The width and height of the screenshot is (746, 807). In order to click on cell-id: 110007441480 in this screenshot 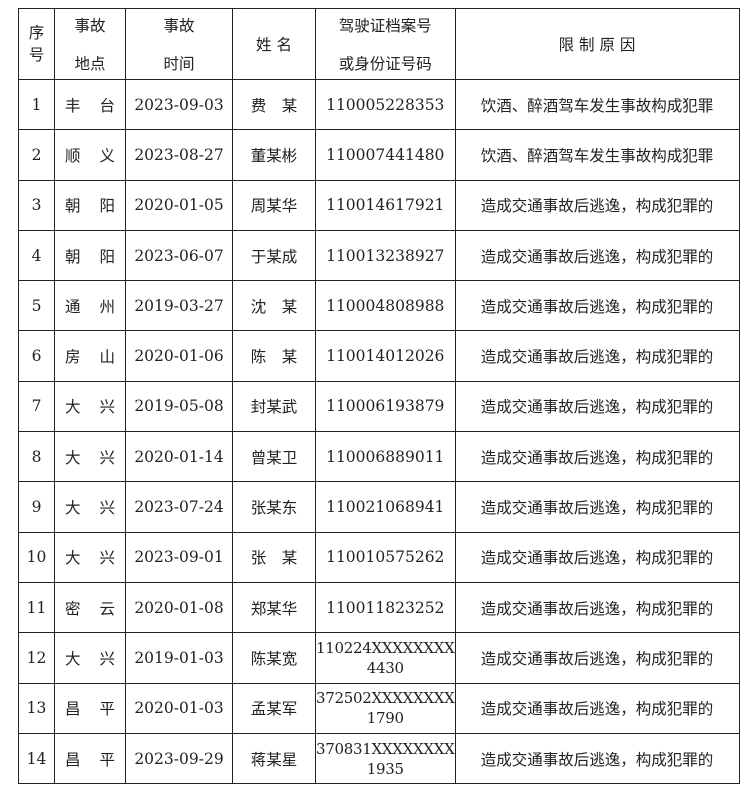, I will do `click(385, 155)`.